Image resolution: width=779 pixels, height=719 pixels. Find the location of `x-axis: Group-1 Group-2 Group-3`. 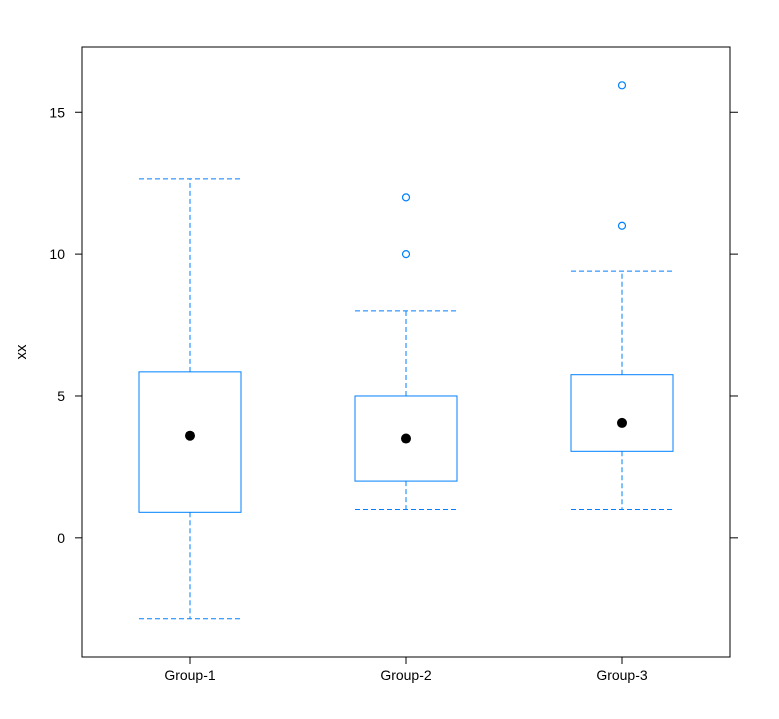

x-axis: Group-1 Group-2 Group-3 is located at coordinates (406, 670).